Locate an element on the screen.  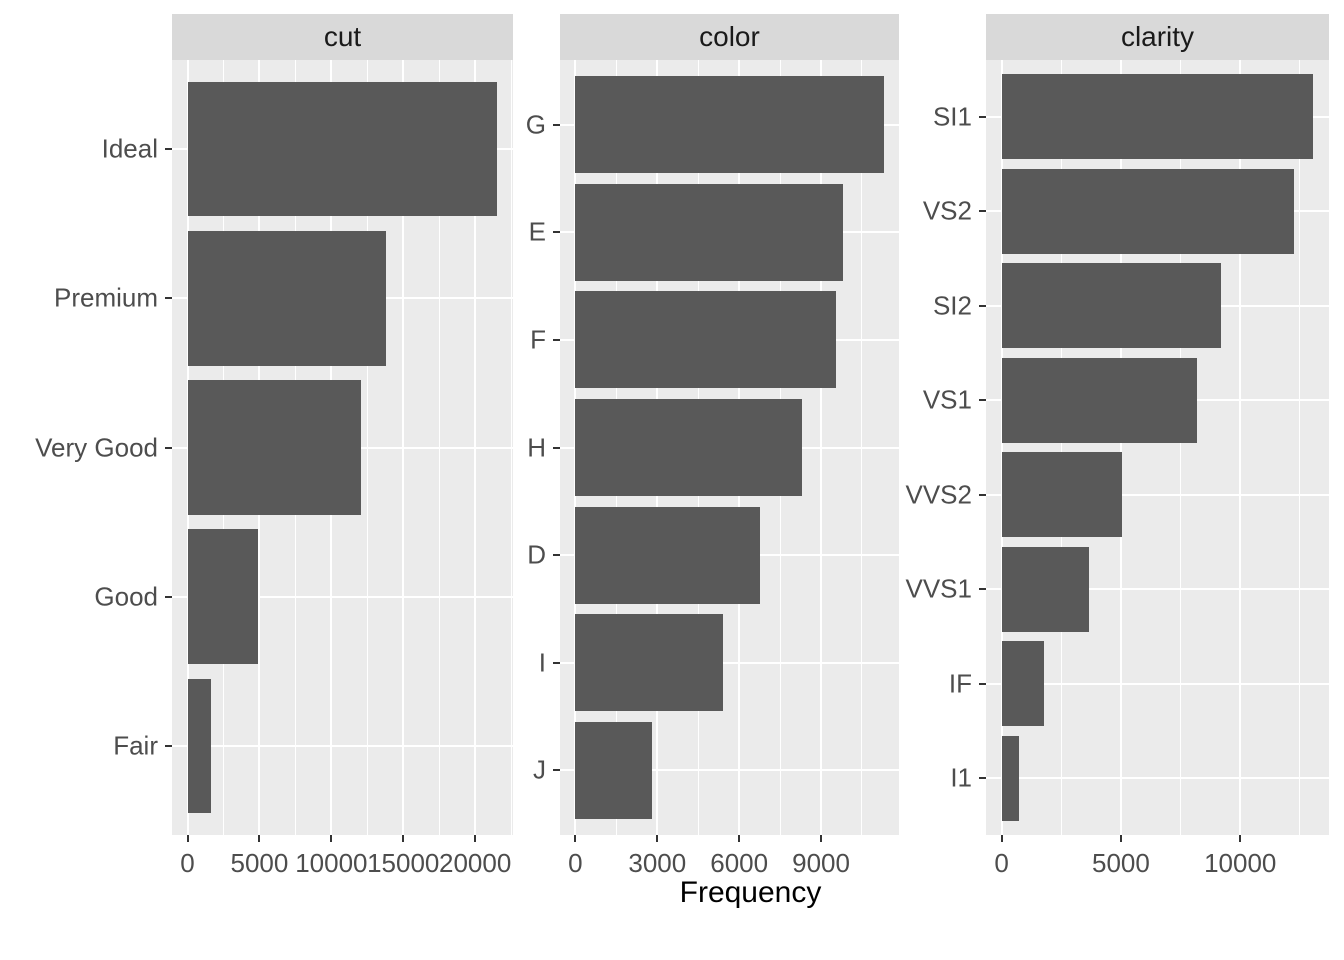
x-axis-title: Frequency is located at coordinates (750, 892).